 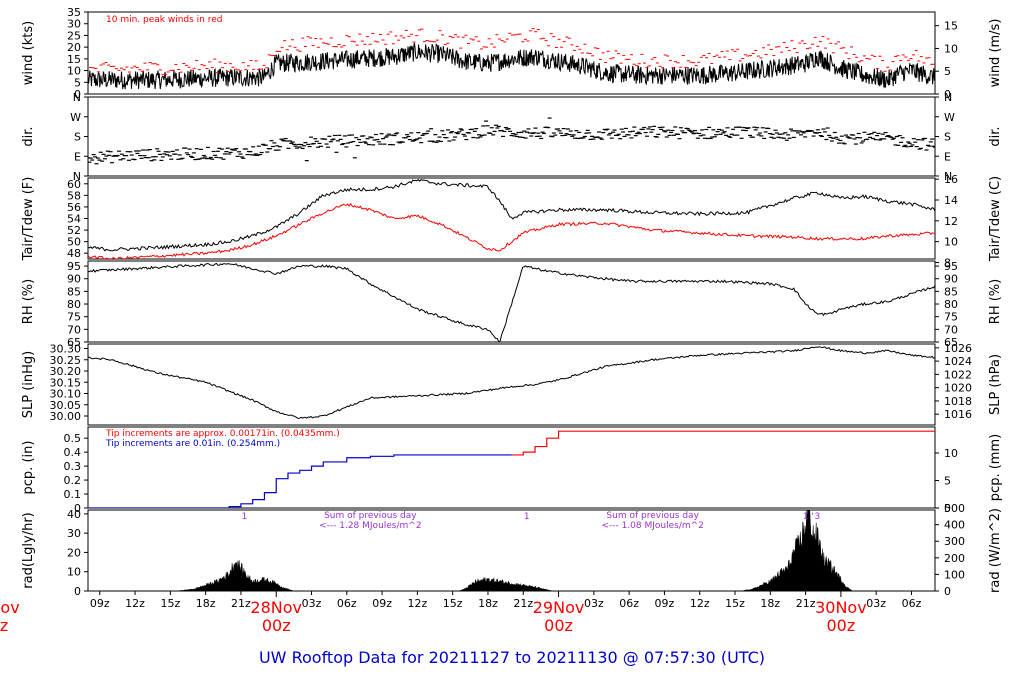 What do you see at coordinates (951, 453) in the screenshot?
I see `pcp-right-tick-label: 10` at bounding box center [951, 453].